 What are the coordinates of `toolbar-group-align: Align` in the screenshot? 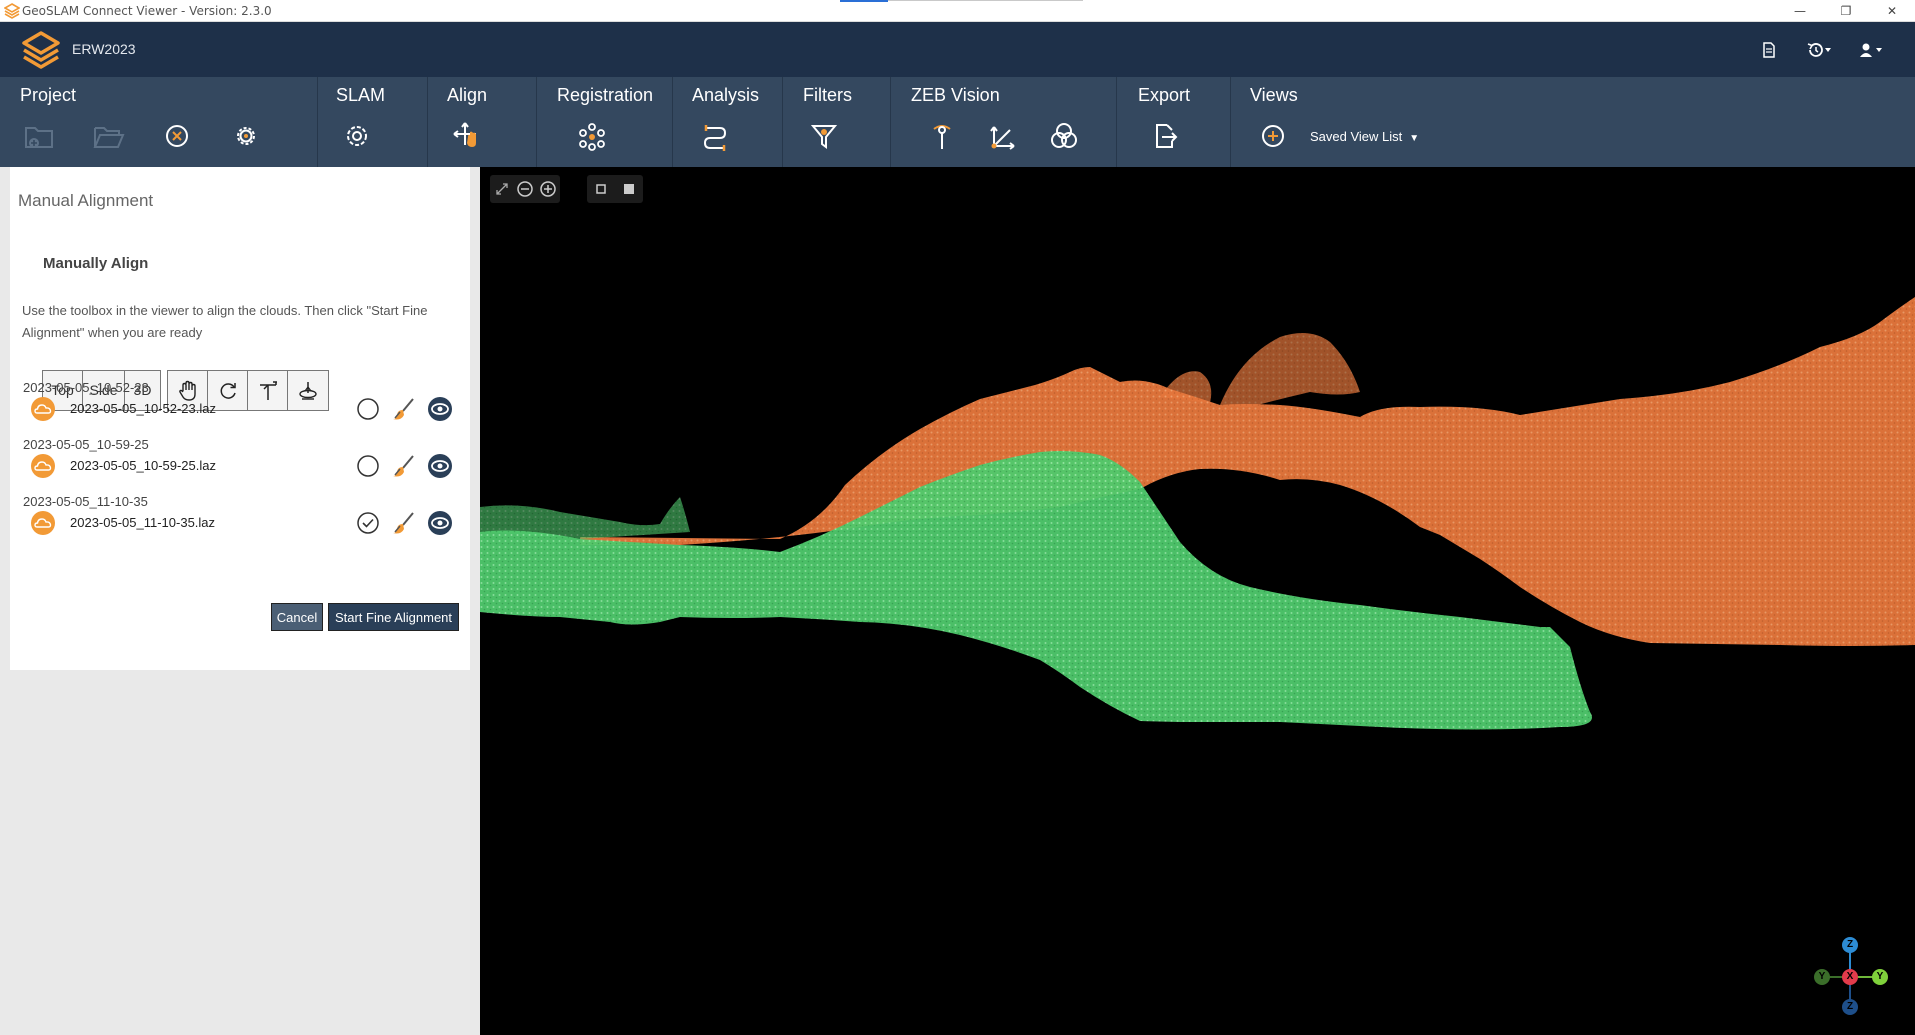 It's located at (482, 122).